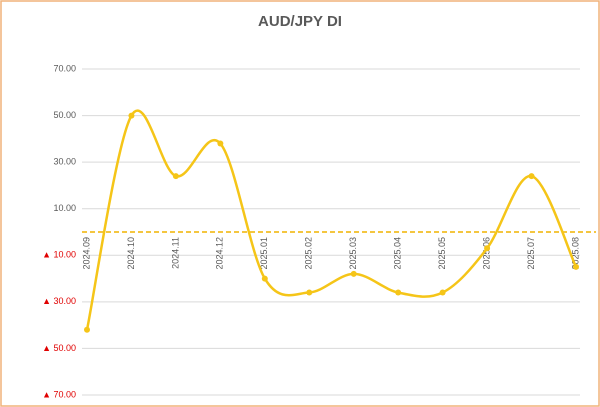  I want to click on x-tick-label: 2024.12, so click(220, 253).